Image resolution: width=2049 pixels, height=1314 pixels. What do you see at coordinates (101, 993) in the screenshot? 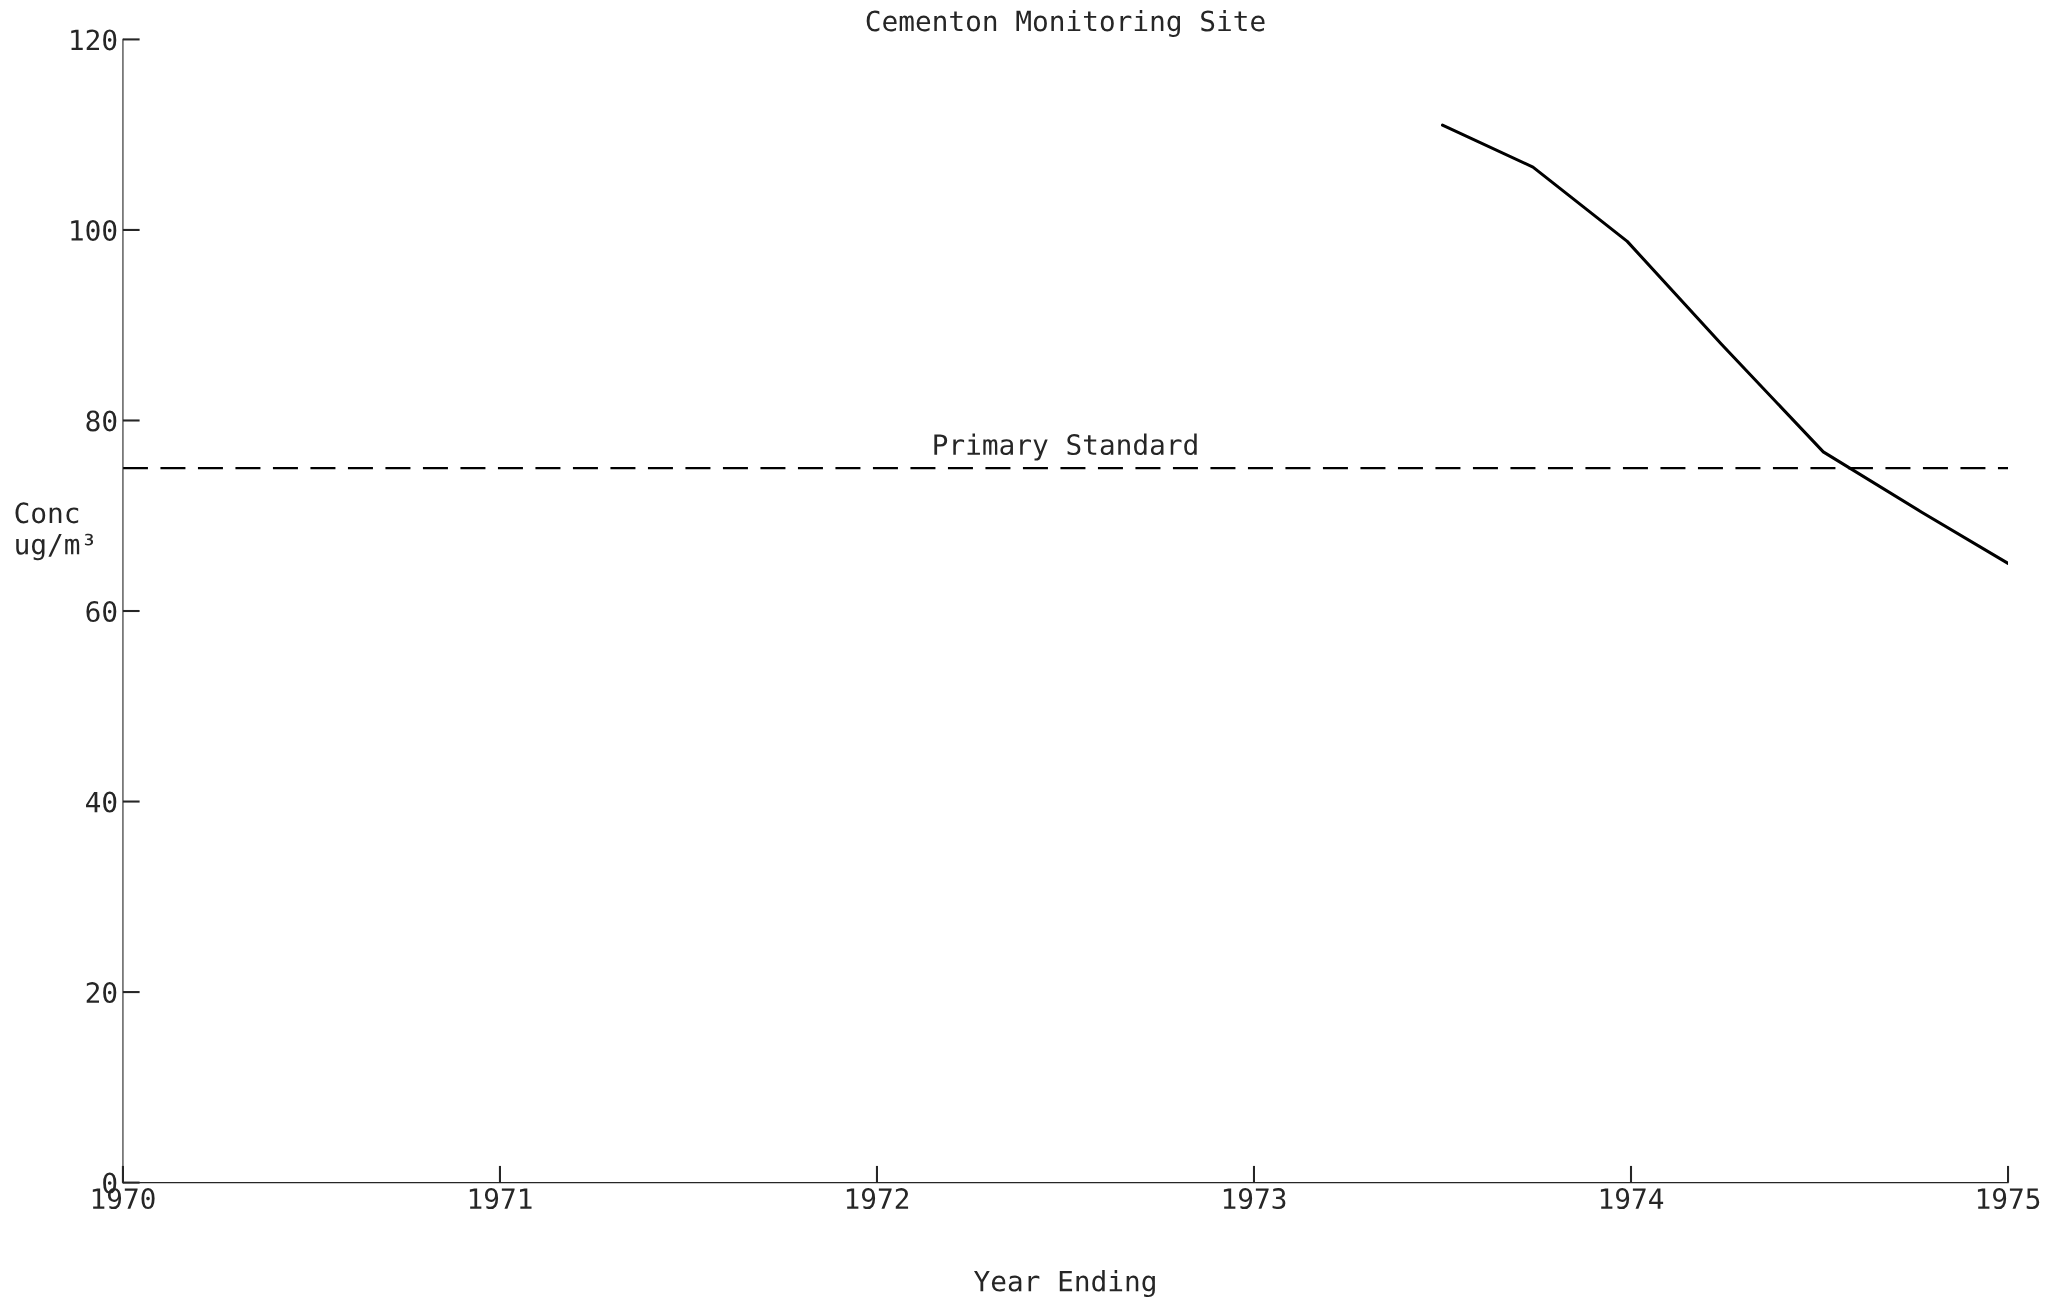
I see `y-tick-label: 20` at bounding box center [101, 993].